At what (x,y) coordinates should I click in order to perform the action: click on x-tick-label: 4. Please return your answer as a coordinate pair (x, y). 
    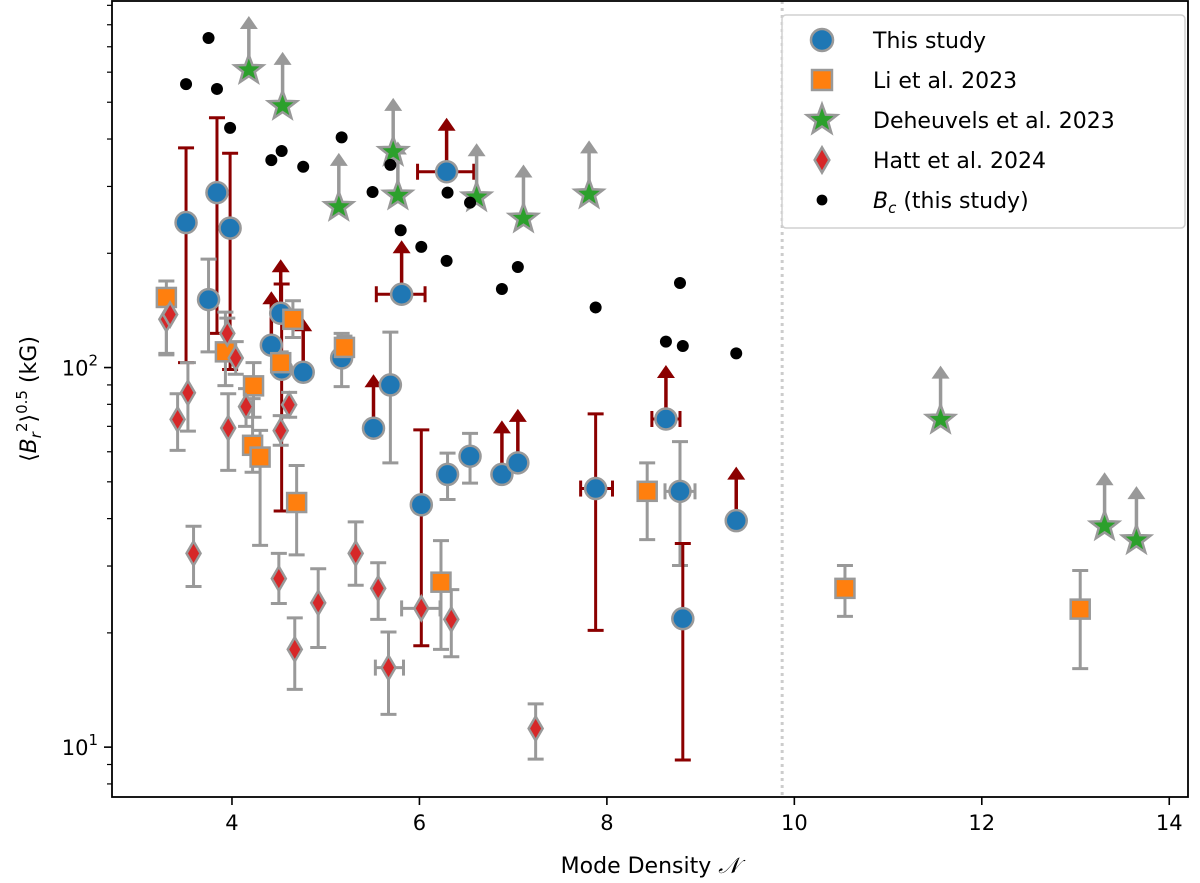
    Looking at the image, I should click on (231, 823).